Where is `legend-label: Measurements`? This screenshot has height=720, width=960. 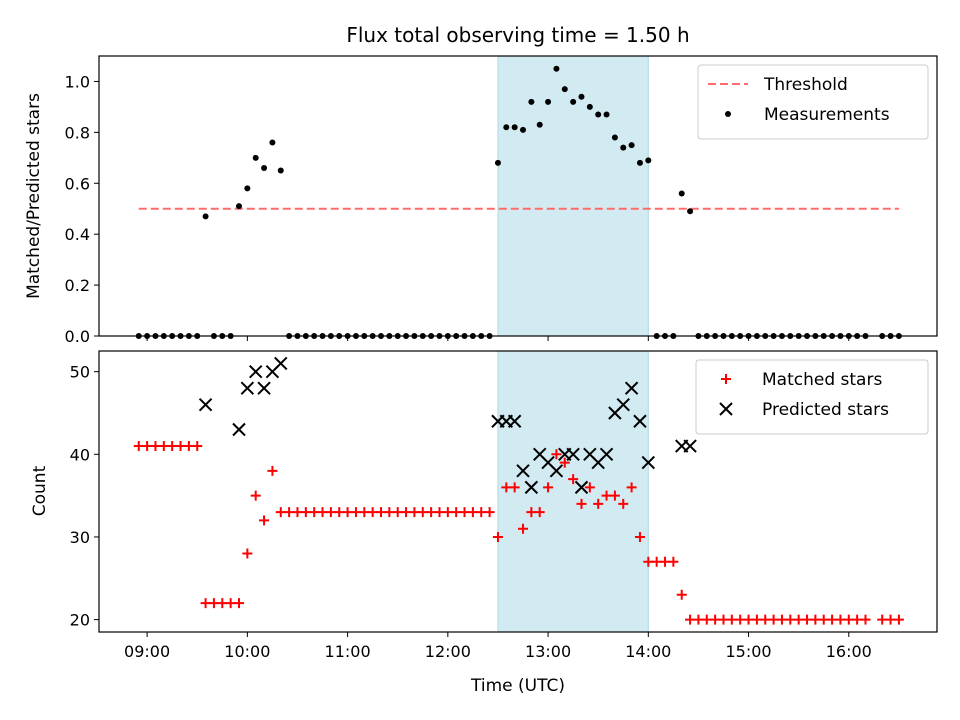 legend-label: Measurements is located at coordinates (827, 115).